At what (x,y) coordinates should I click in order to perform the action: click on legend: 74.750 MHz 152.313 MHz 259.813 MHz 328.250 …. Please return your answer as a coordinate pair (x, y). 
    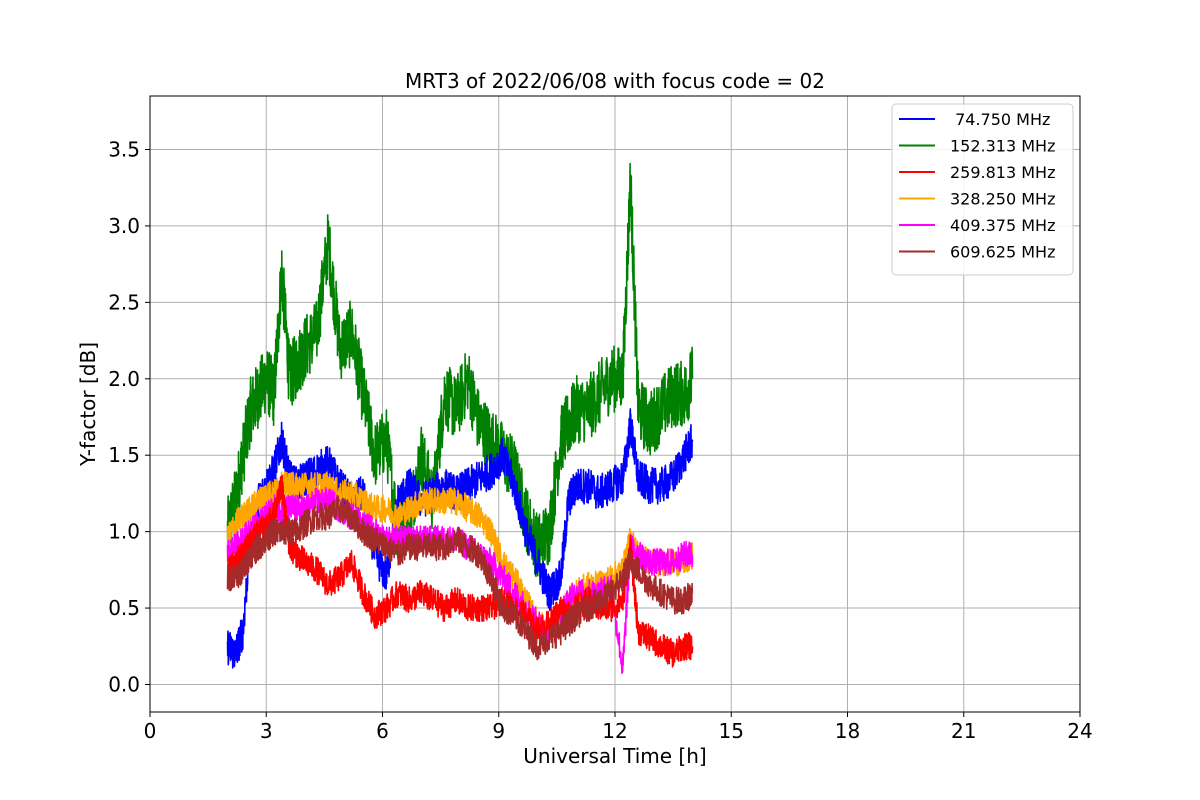
    Looking at the image, I should click on (982, 189).